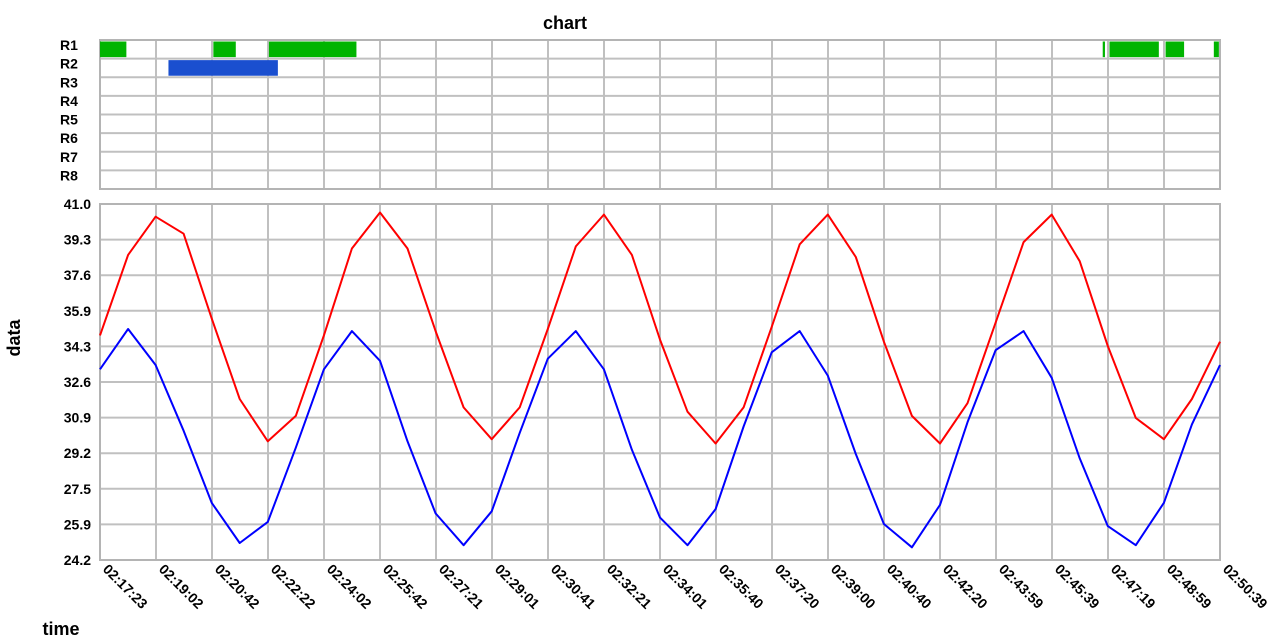  I want to click on x-tick-label: 02:48:59, so click(1189, 586).